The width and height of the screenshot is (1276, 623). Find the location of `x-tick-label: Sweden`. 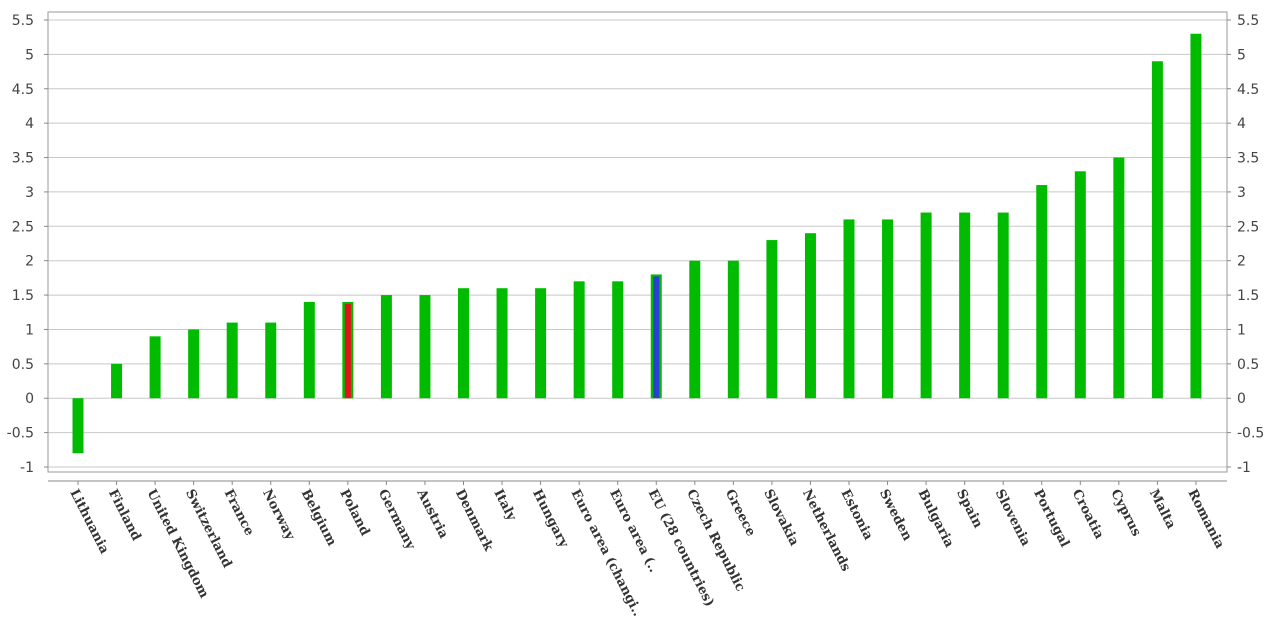

x-tick-label: Sweden is located at coordinates (895, 515).